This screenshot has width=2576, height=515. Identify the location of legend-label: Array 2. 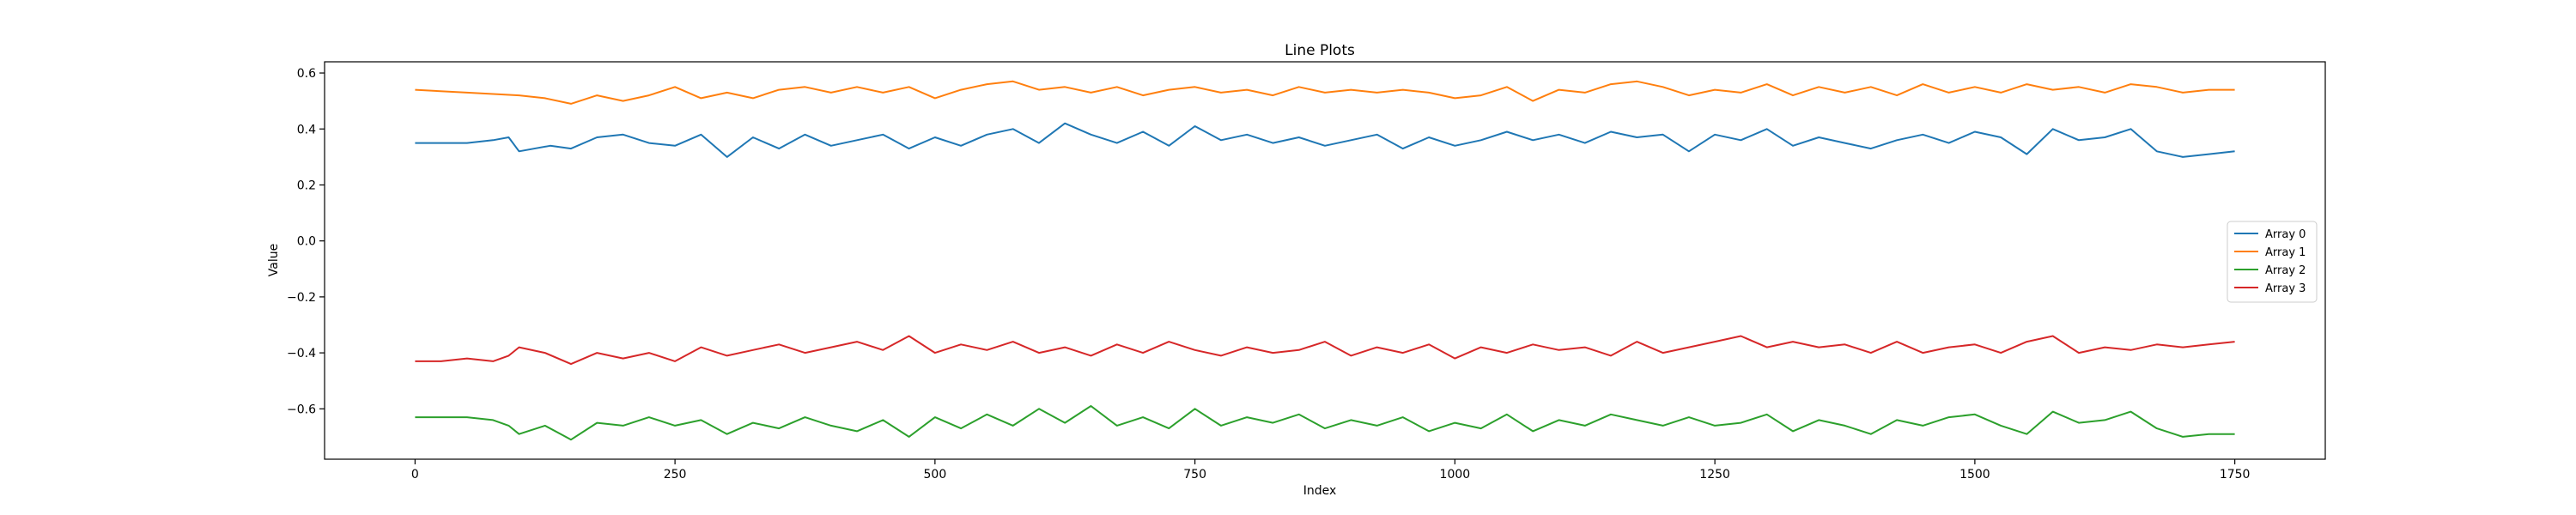
(2285, 270).